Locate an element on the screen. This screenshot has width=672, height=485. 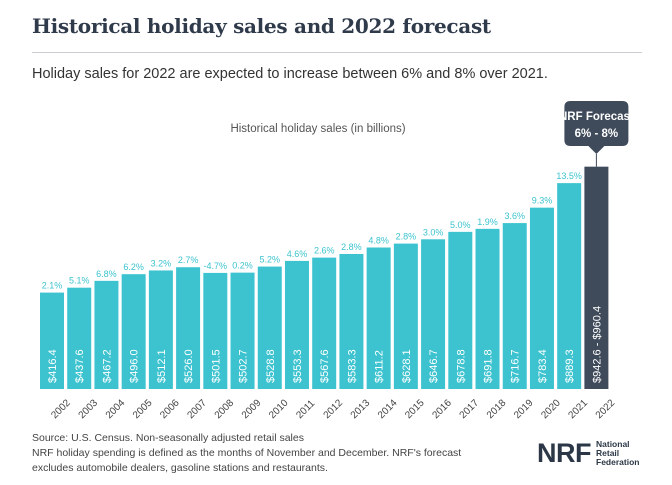
nrf-logo: NRF National Retail Federation is located at coordinates (588, 453).